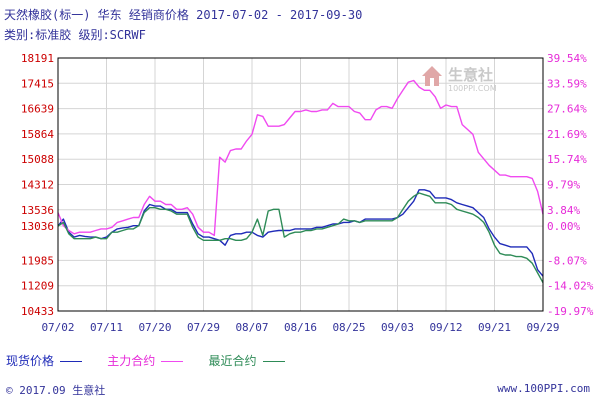 The width and height of the screenshot is (600, 403). What do you see at coordinates (37, 210) in the screenshot?
I see `y-left-tick-label: 13536` at bounding box center [37, 210].